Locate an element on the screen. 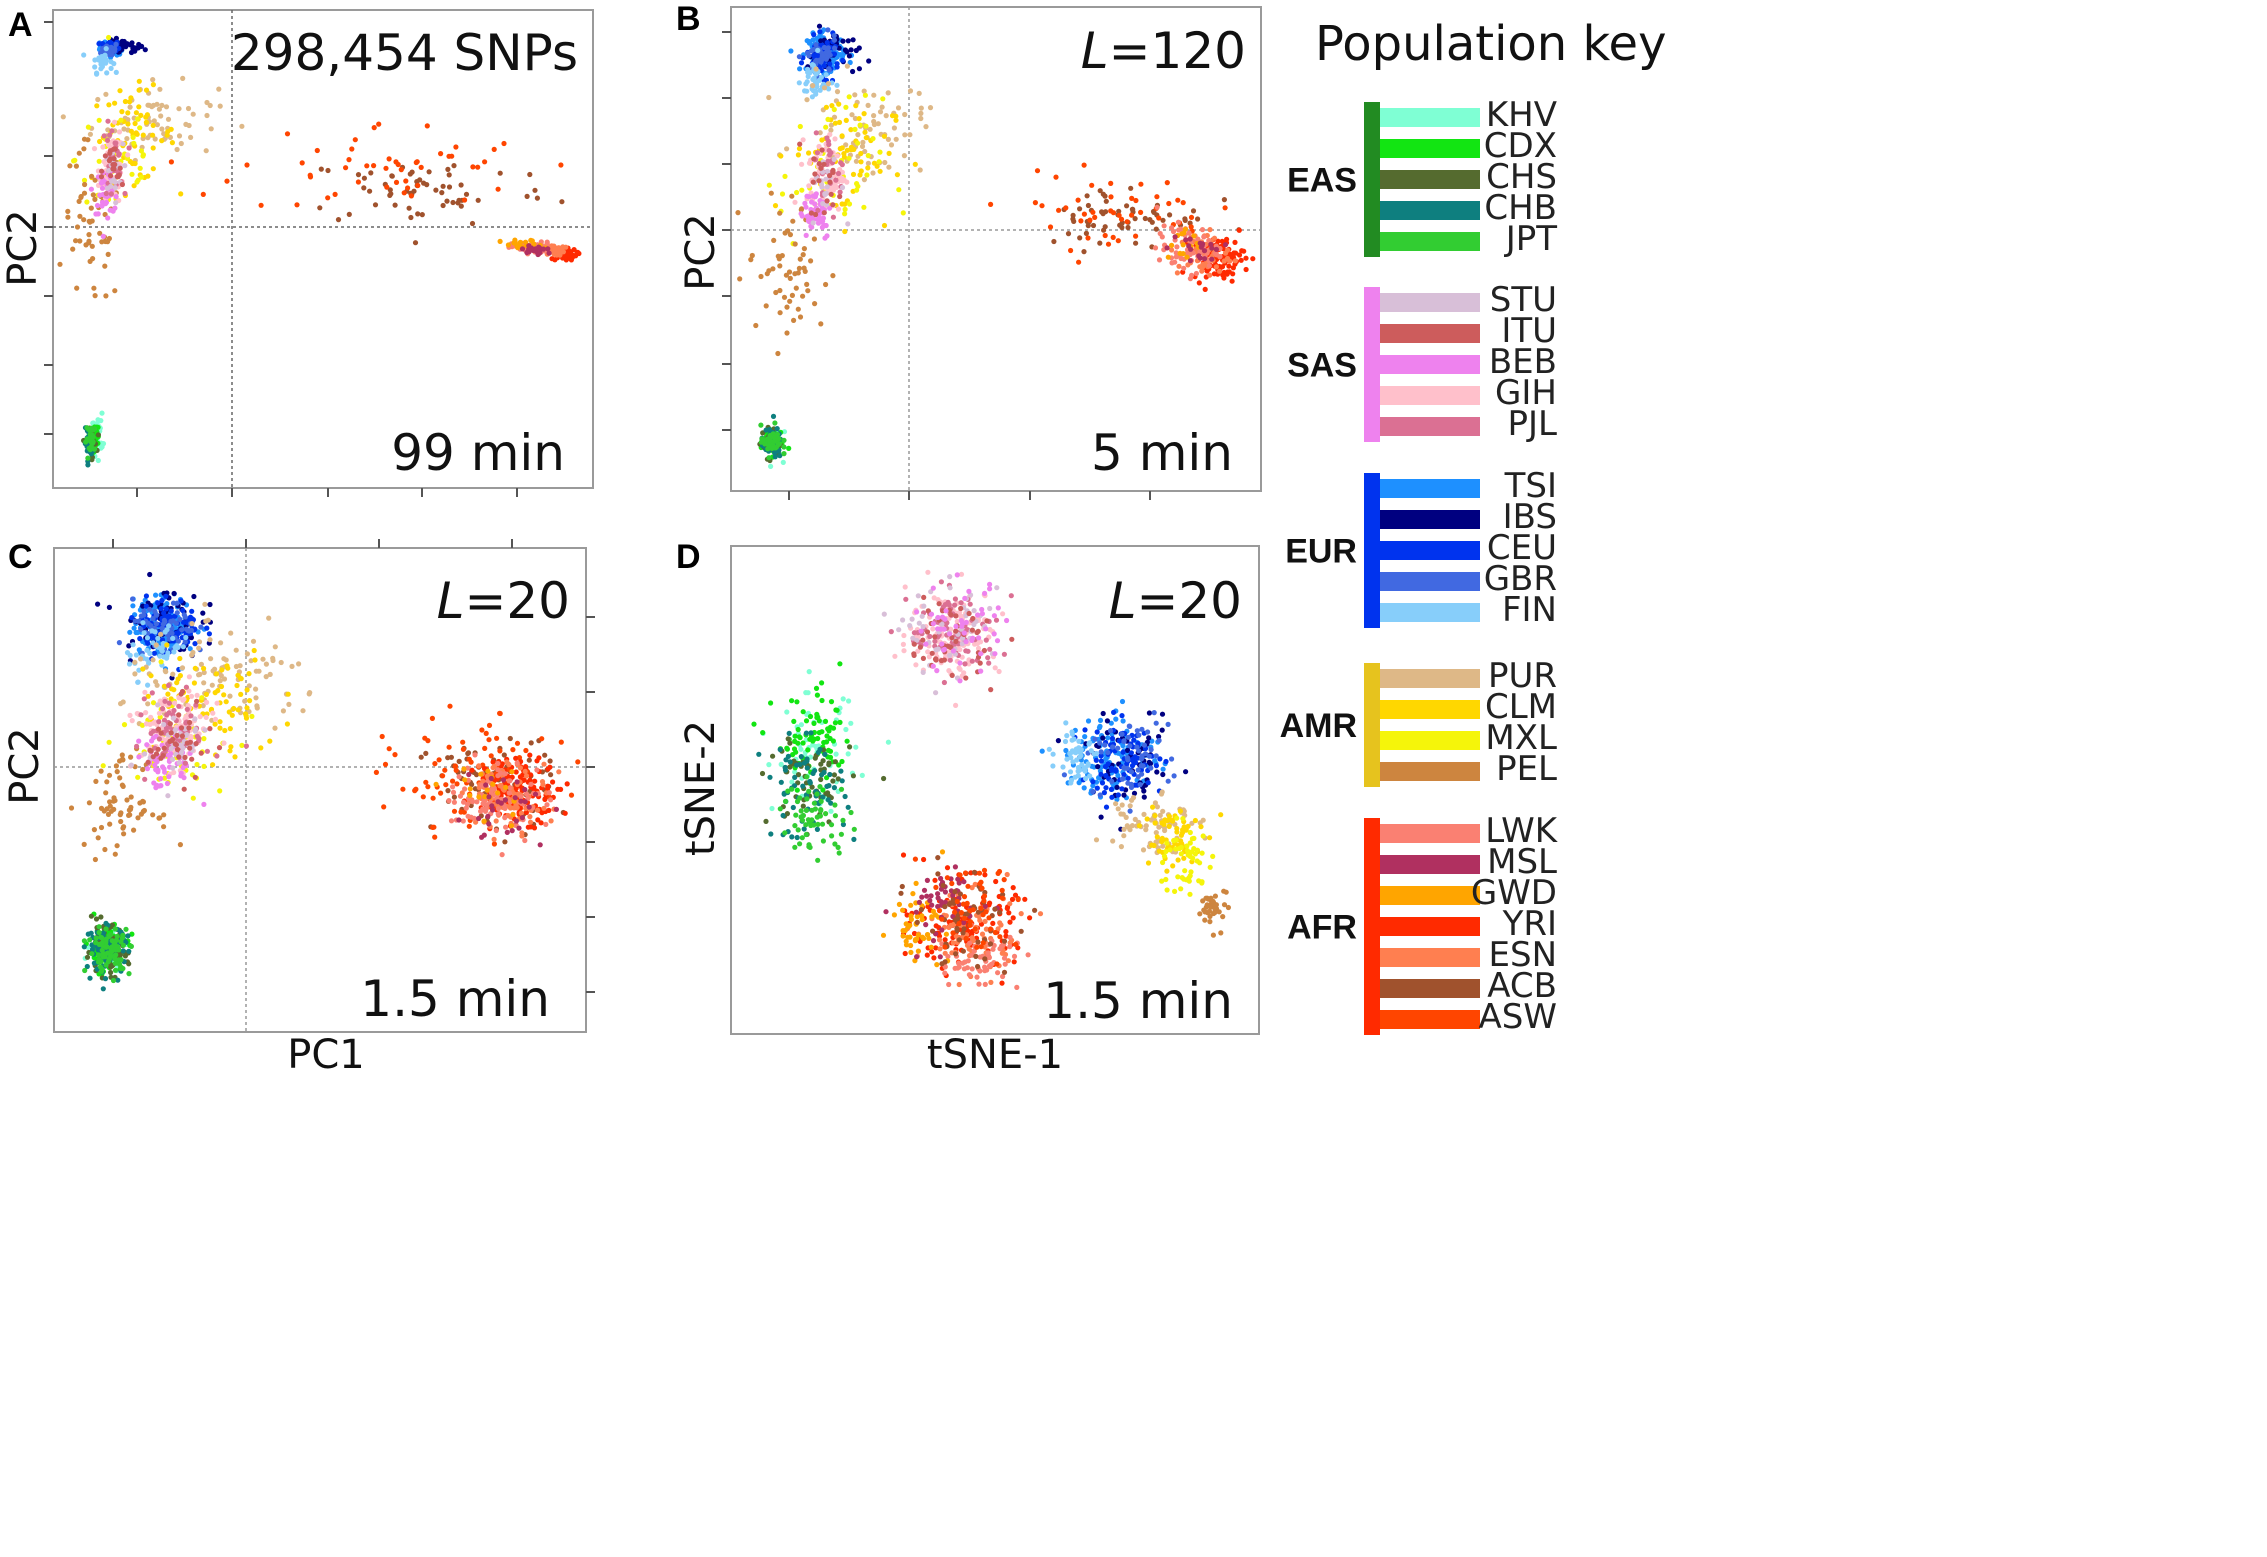 The width and height of the screenshot is (2267, 1557). runtime-label: 5 min is located at coordinates (1162, 453).